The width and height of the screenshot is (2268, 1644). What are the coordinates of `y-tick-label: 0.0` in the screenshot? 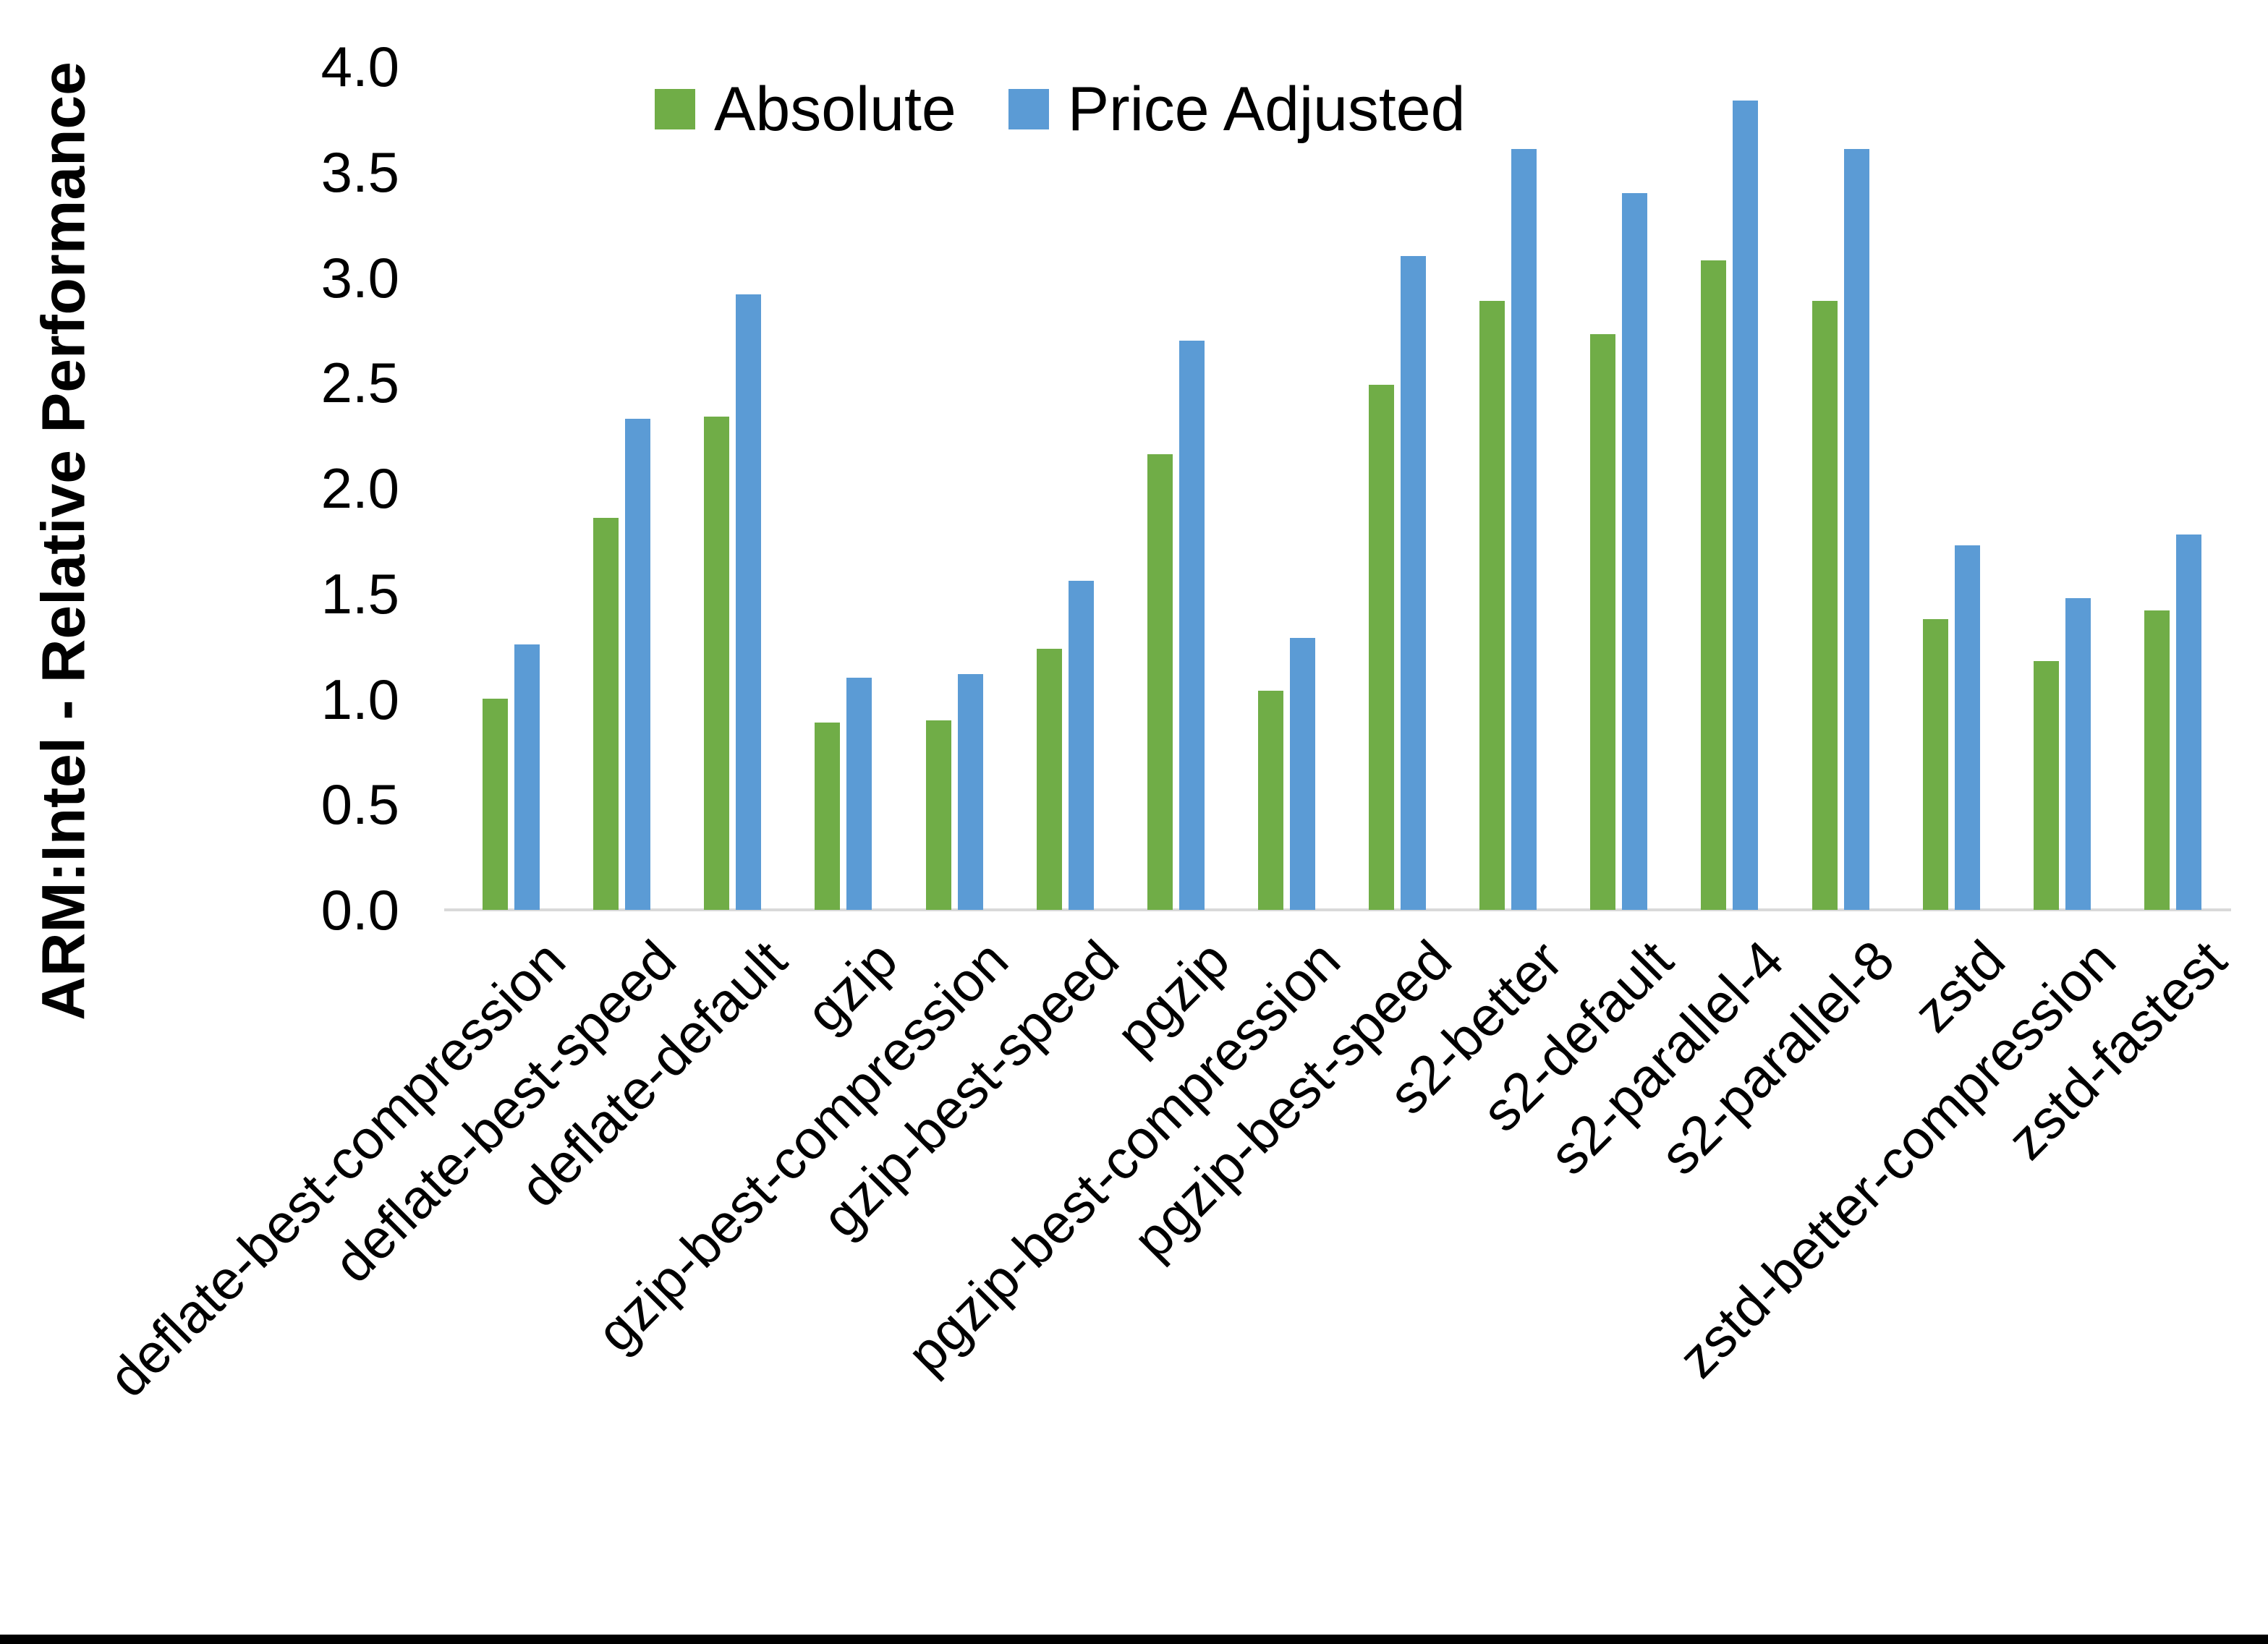 It's located at (359, 910).